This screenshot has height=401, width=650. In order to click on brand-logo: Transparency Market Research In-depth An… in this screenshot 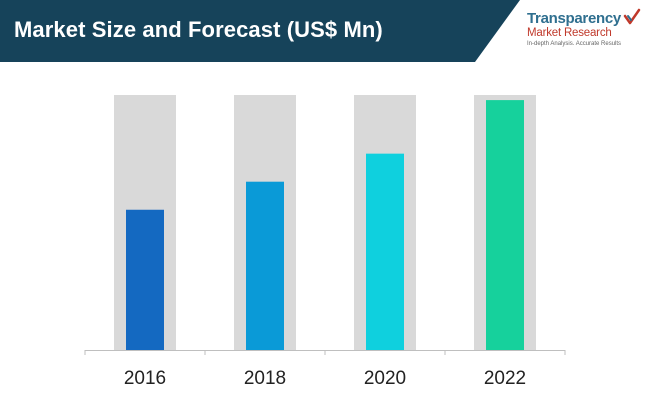, I will do `click(586, 35)`.